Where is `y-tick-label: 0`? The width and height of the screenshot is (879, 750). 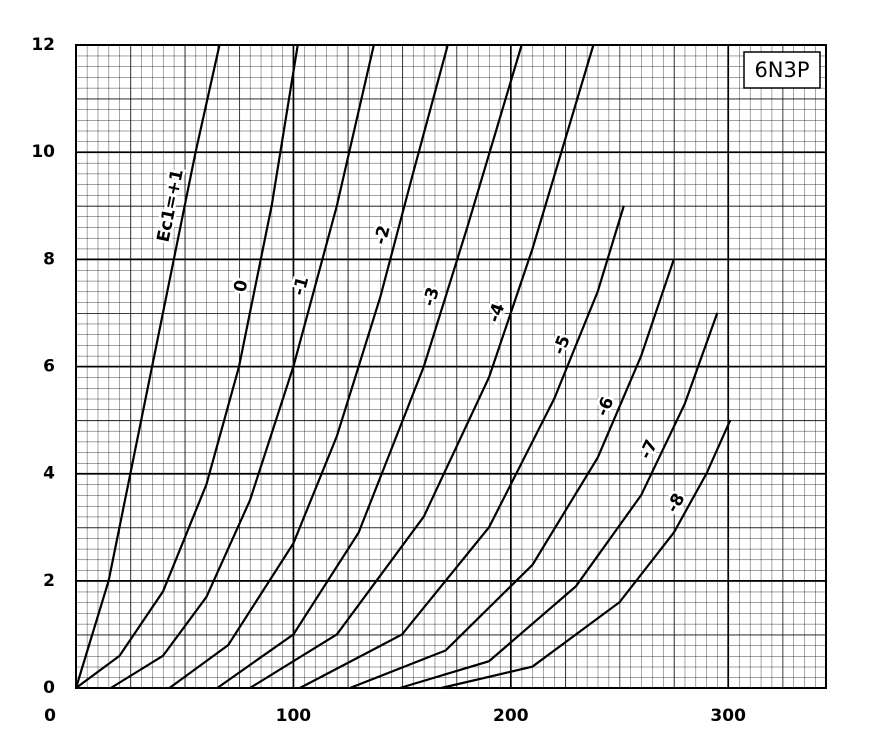
y-tick-label: 0 is located at coordinates (49, 688).